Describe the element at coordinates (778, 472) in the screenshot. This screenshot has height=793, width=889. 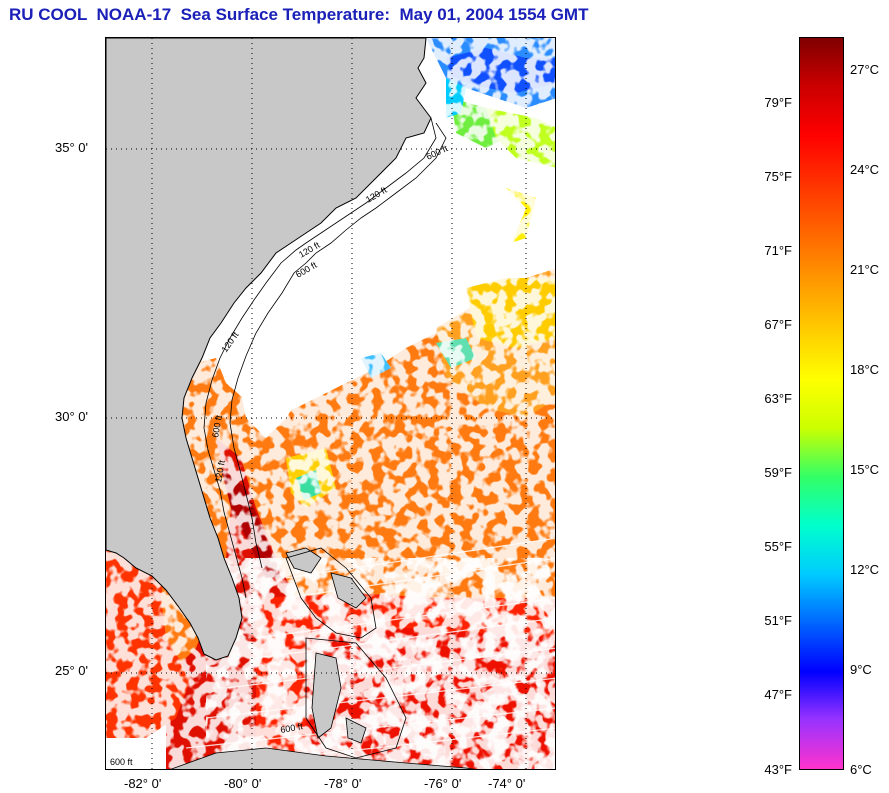
I see `colorbar-f-label: 59°F` at that location.